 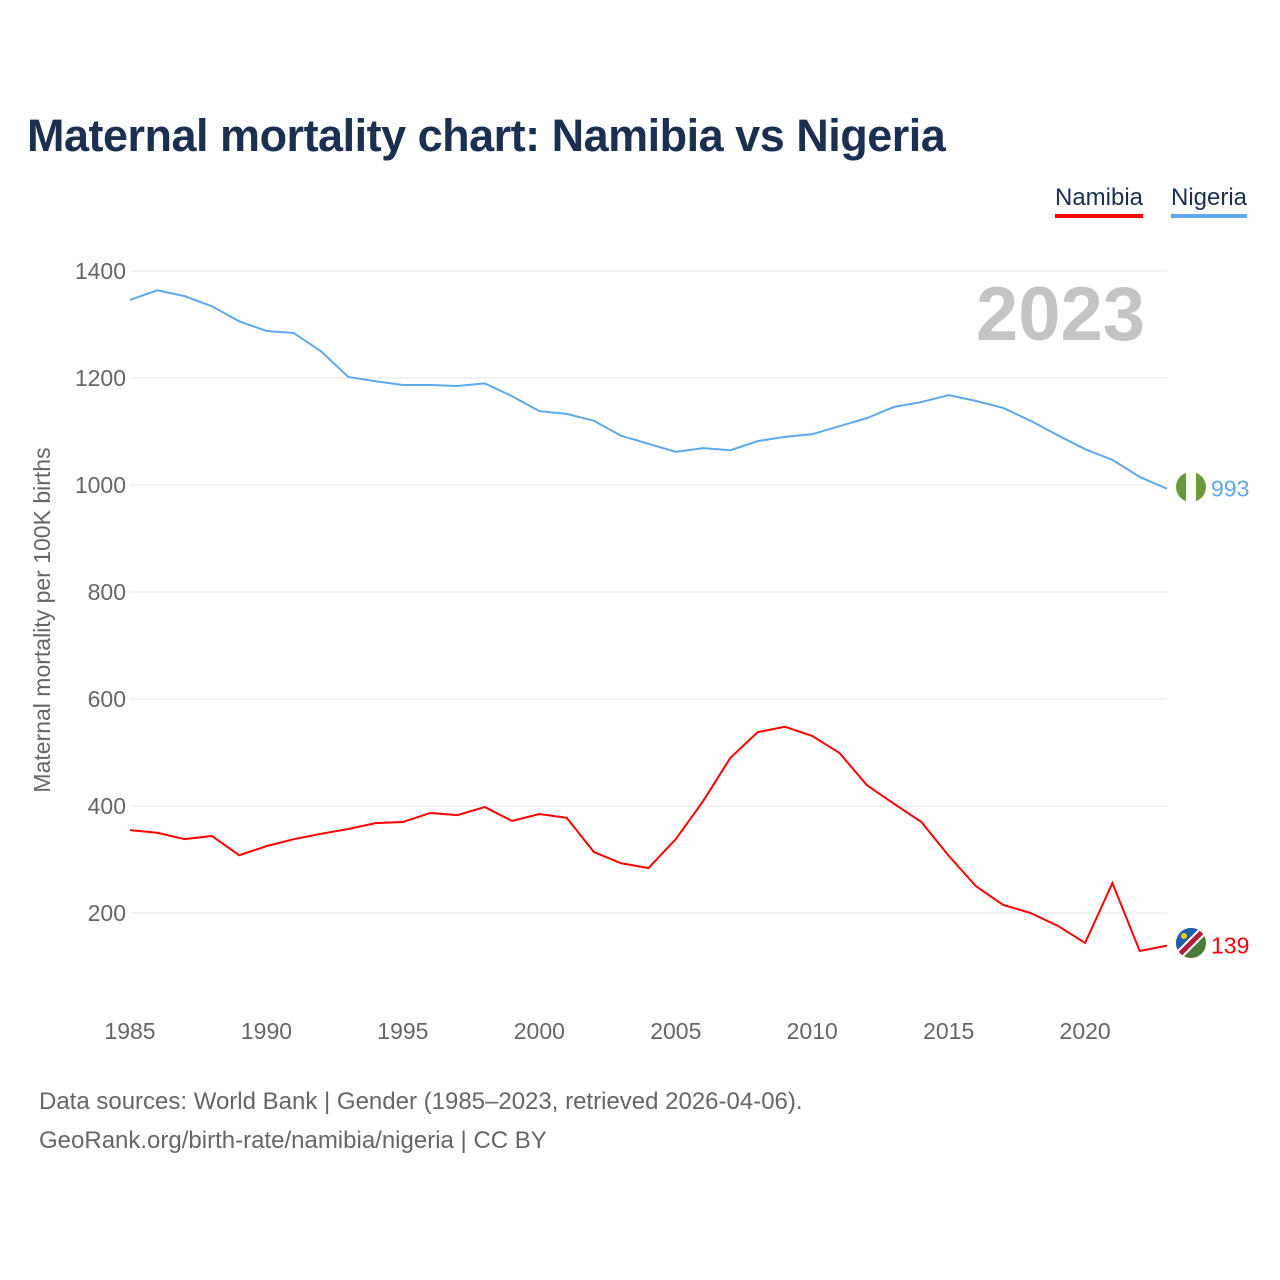 What do you see at coordinates (1099, 201) in the screenshot?
I see `legend-namibia: Namibia` at bounding box center [1099, 201].